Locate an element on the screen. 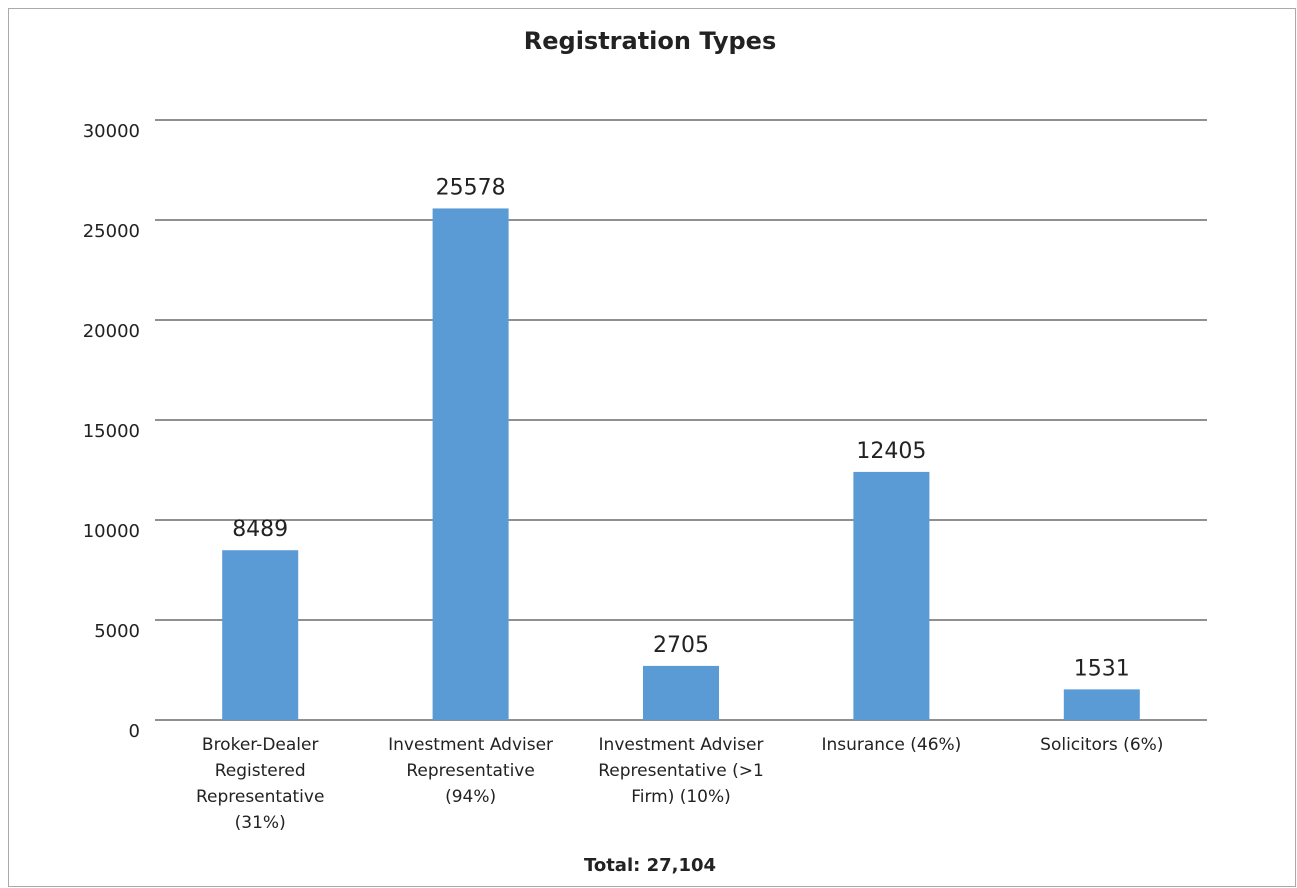 This screenshot has height=888, width=1297. x-tick-label: Investment Adviser Representative (94%) is located at coordinates (471, 771).